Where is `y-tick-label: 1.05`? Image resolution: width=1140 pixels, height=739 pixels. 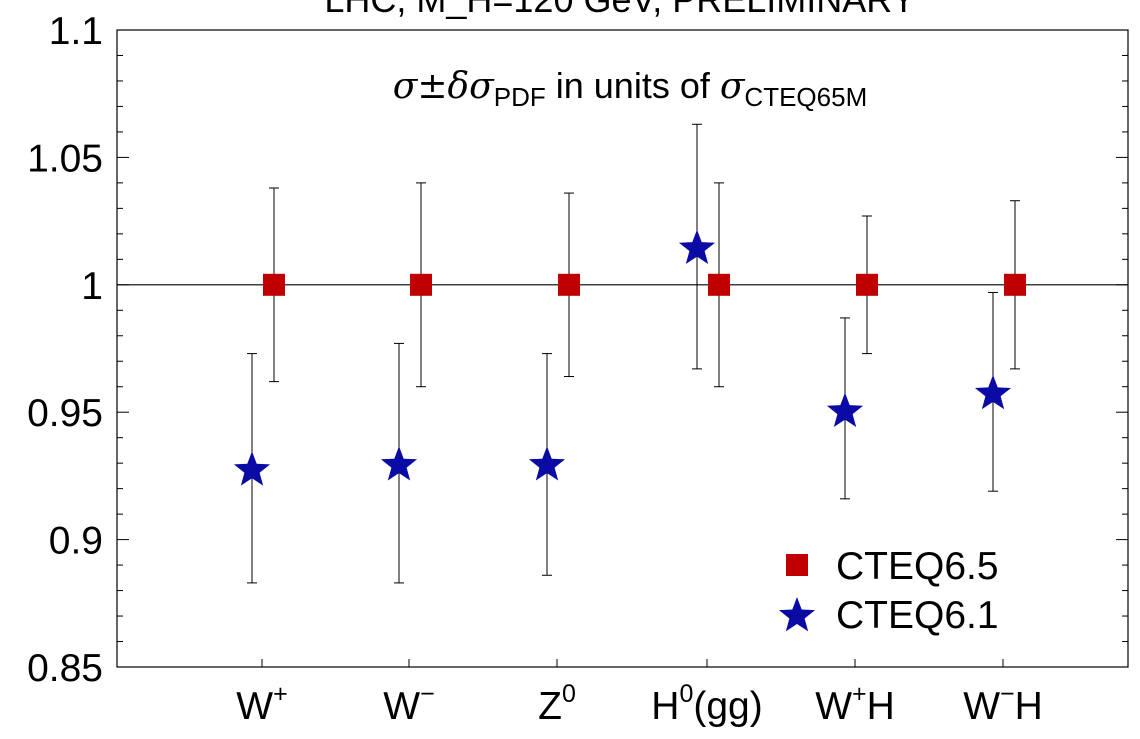
y-tick-label: 1.05 is located at coordinates (65, 158).